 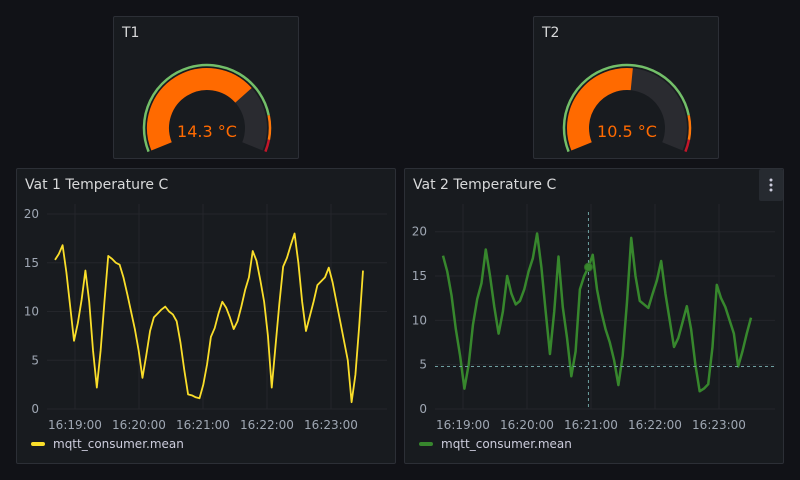 I want to click on gauge-t1: 14.3 °C, so click(x=207, y=108).